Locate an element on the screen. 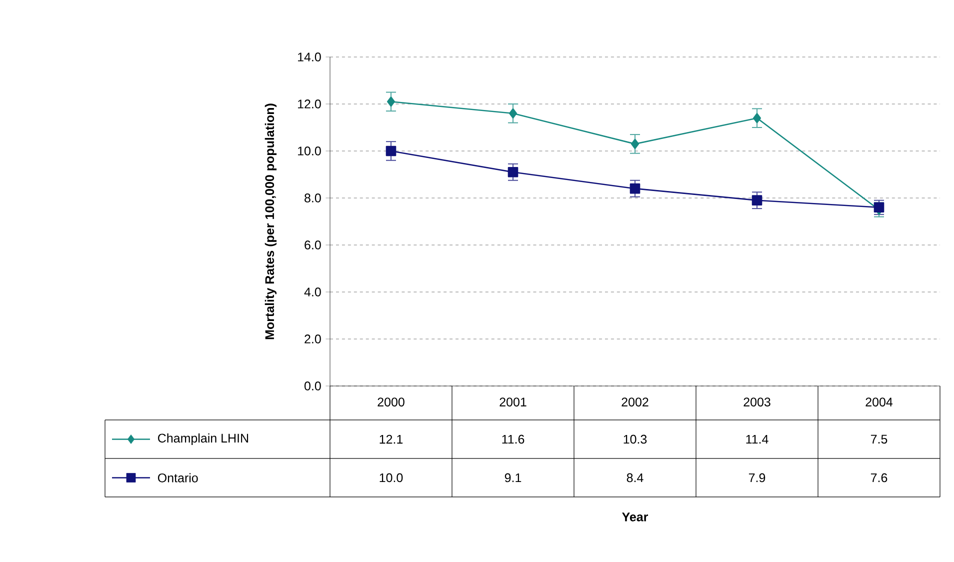 The width and height of the screenshot is (954, 562). x-tick-label: 2003 is located at coordinates (757, 402).